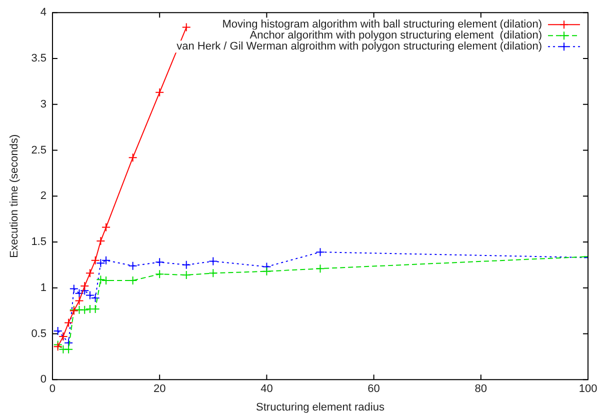  I want to click on legend-label: Anchor algorithm with polygon structuring element (dilation), so click(396, 36).